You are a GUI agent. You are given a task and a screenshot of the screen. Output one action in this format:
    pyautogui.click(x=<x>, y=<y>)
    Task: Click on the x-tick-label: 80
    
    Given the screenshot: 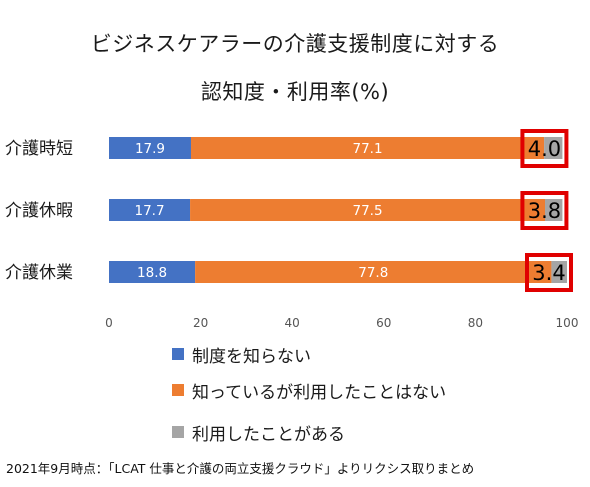 What is the action you would take?
    pyautogui.click(x=475, y=323)
    